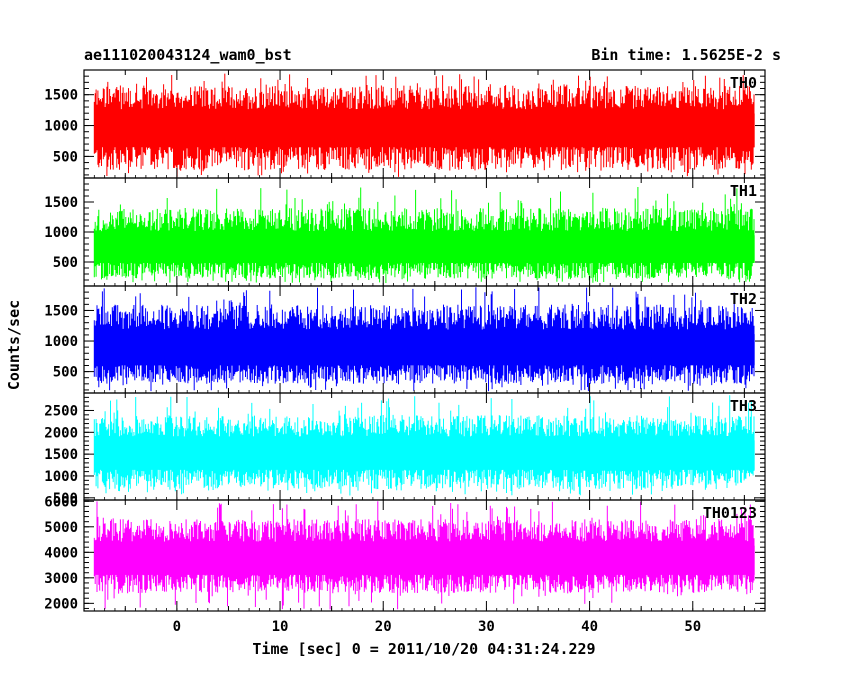  What do you see at coordinates (486, 627) in the screenshot?
I see `x-tick-label: 30` at bounding box center [486, 627].